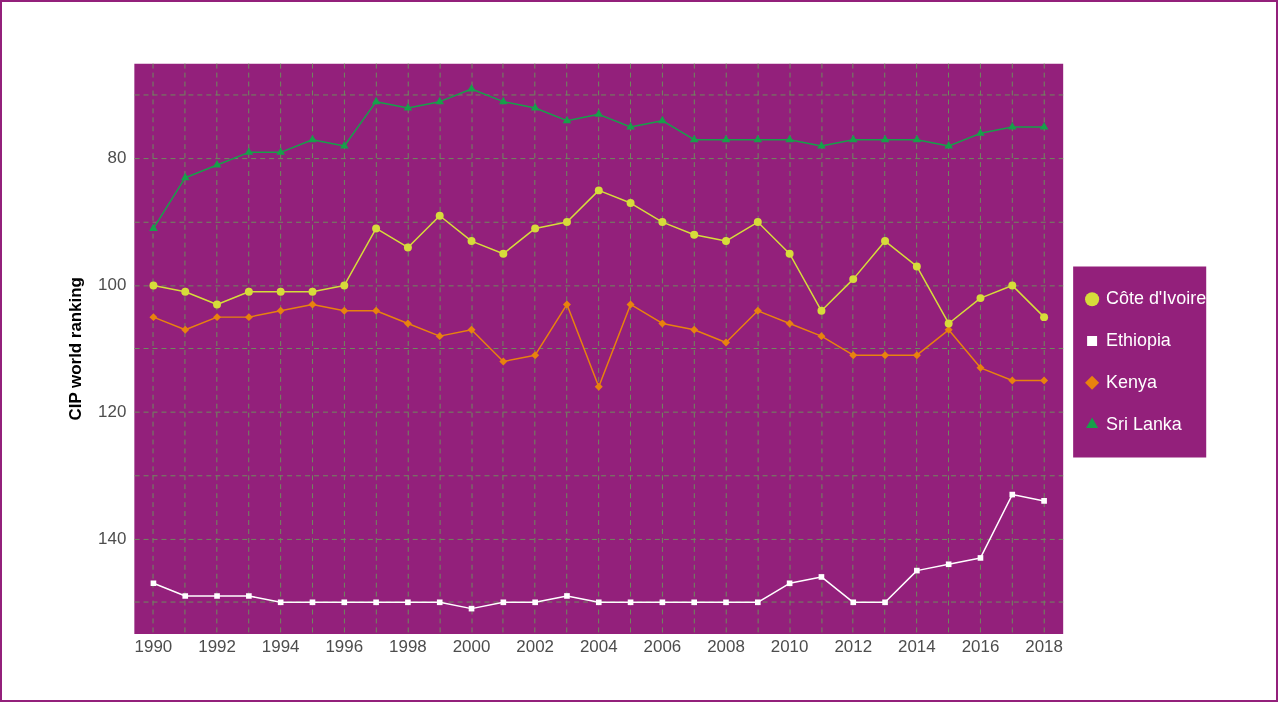 The width and height of the screenshot is (1282, 706). Describe the element at coordinates (1156, 298) in the screenshot. I see `legend-label: Côte d'Ivoire` at that location.